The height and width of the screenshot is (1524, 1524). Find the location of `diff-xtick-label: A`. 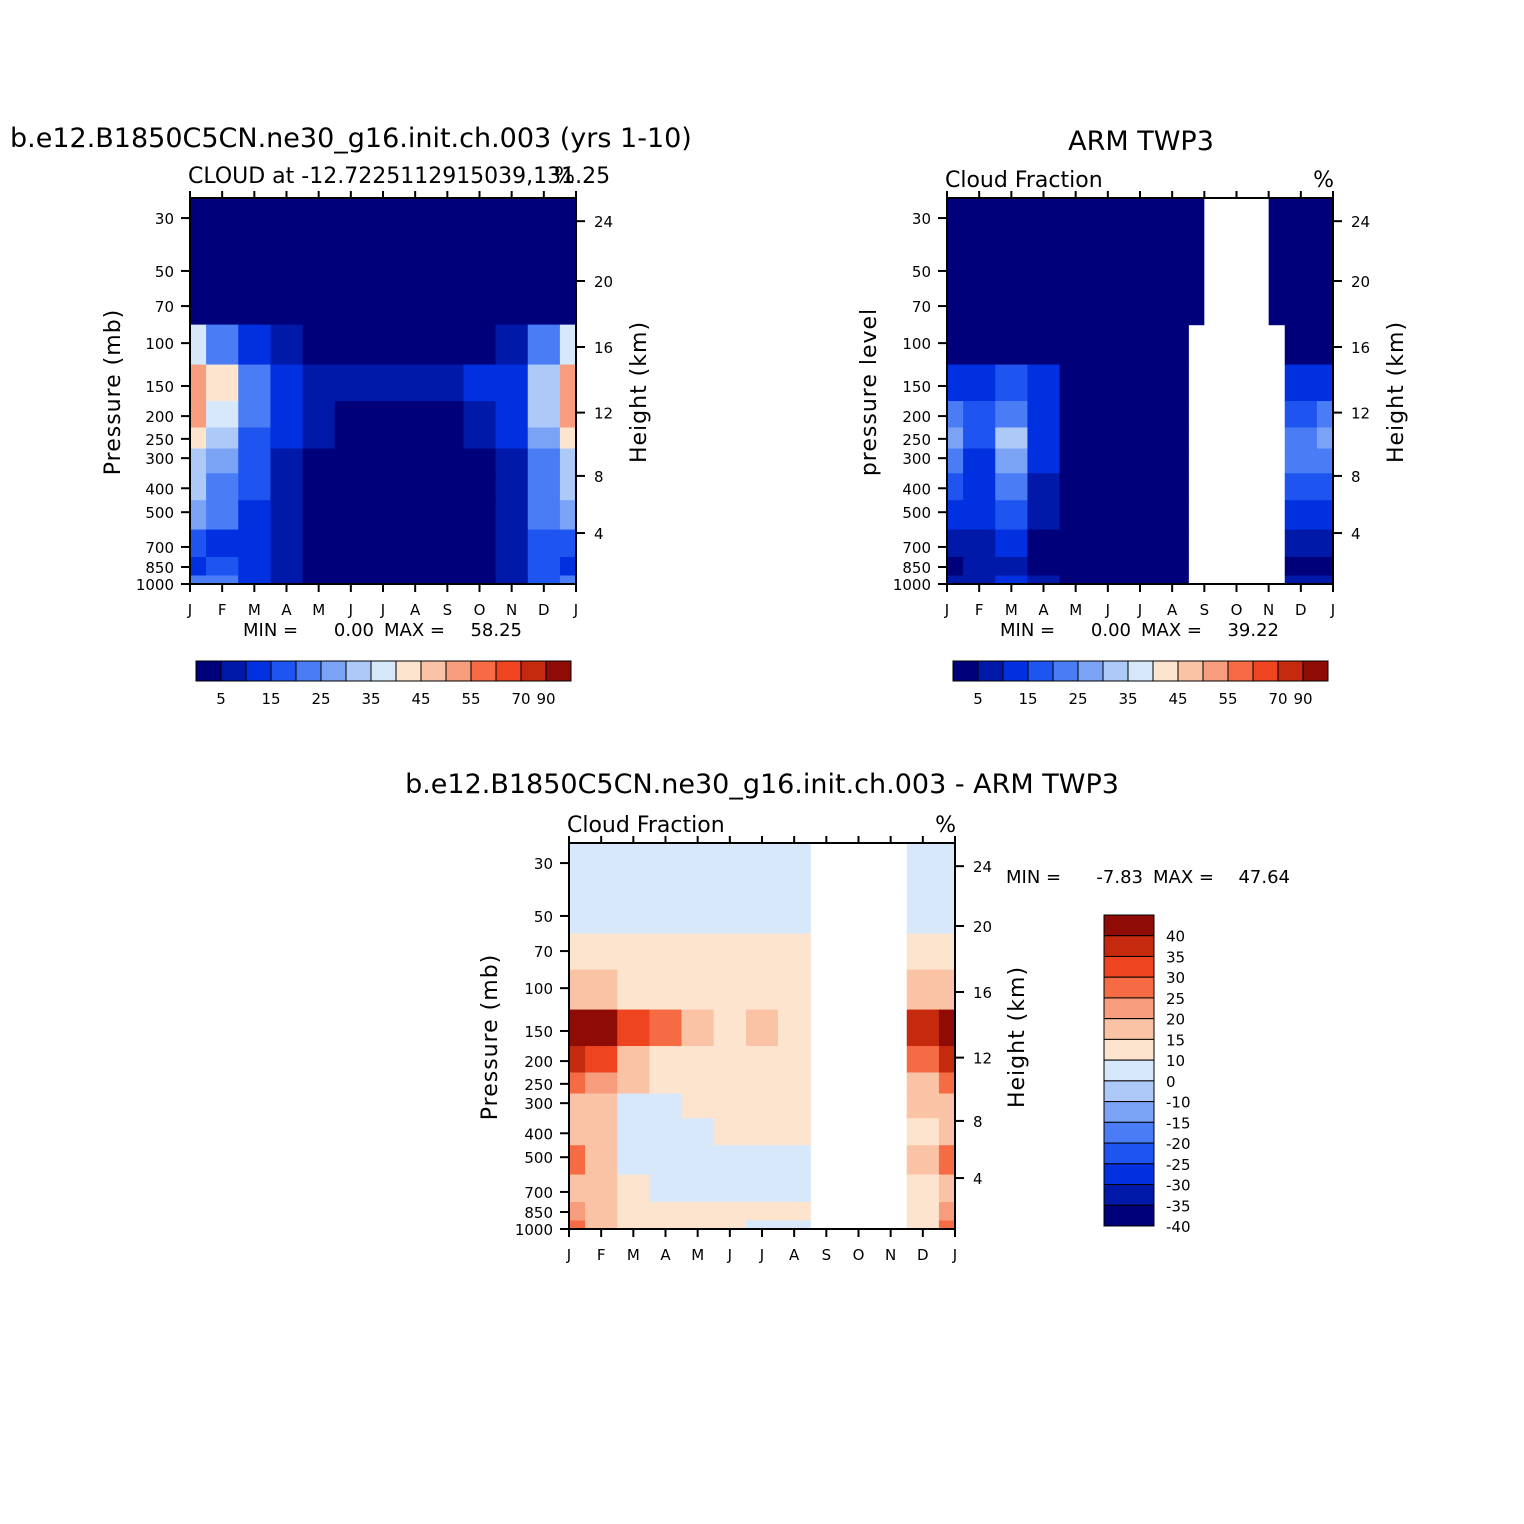

diff-xtick-label: A is located at coordinates (665, 1255).